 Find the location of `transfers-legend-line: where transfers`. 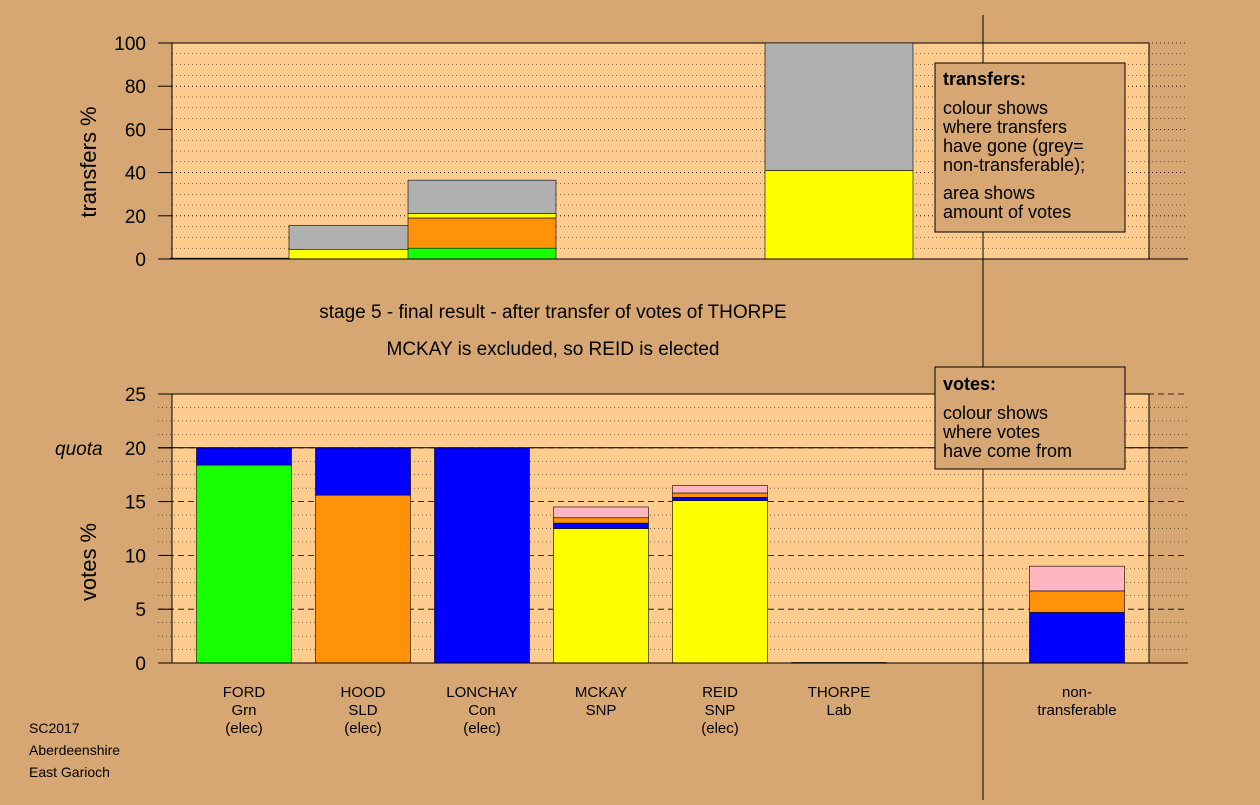

transfers-legend-line: where transfers is located at coordinates (1004, 127).